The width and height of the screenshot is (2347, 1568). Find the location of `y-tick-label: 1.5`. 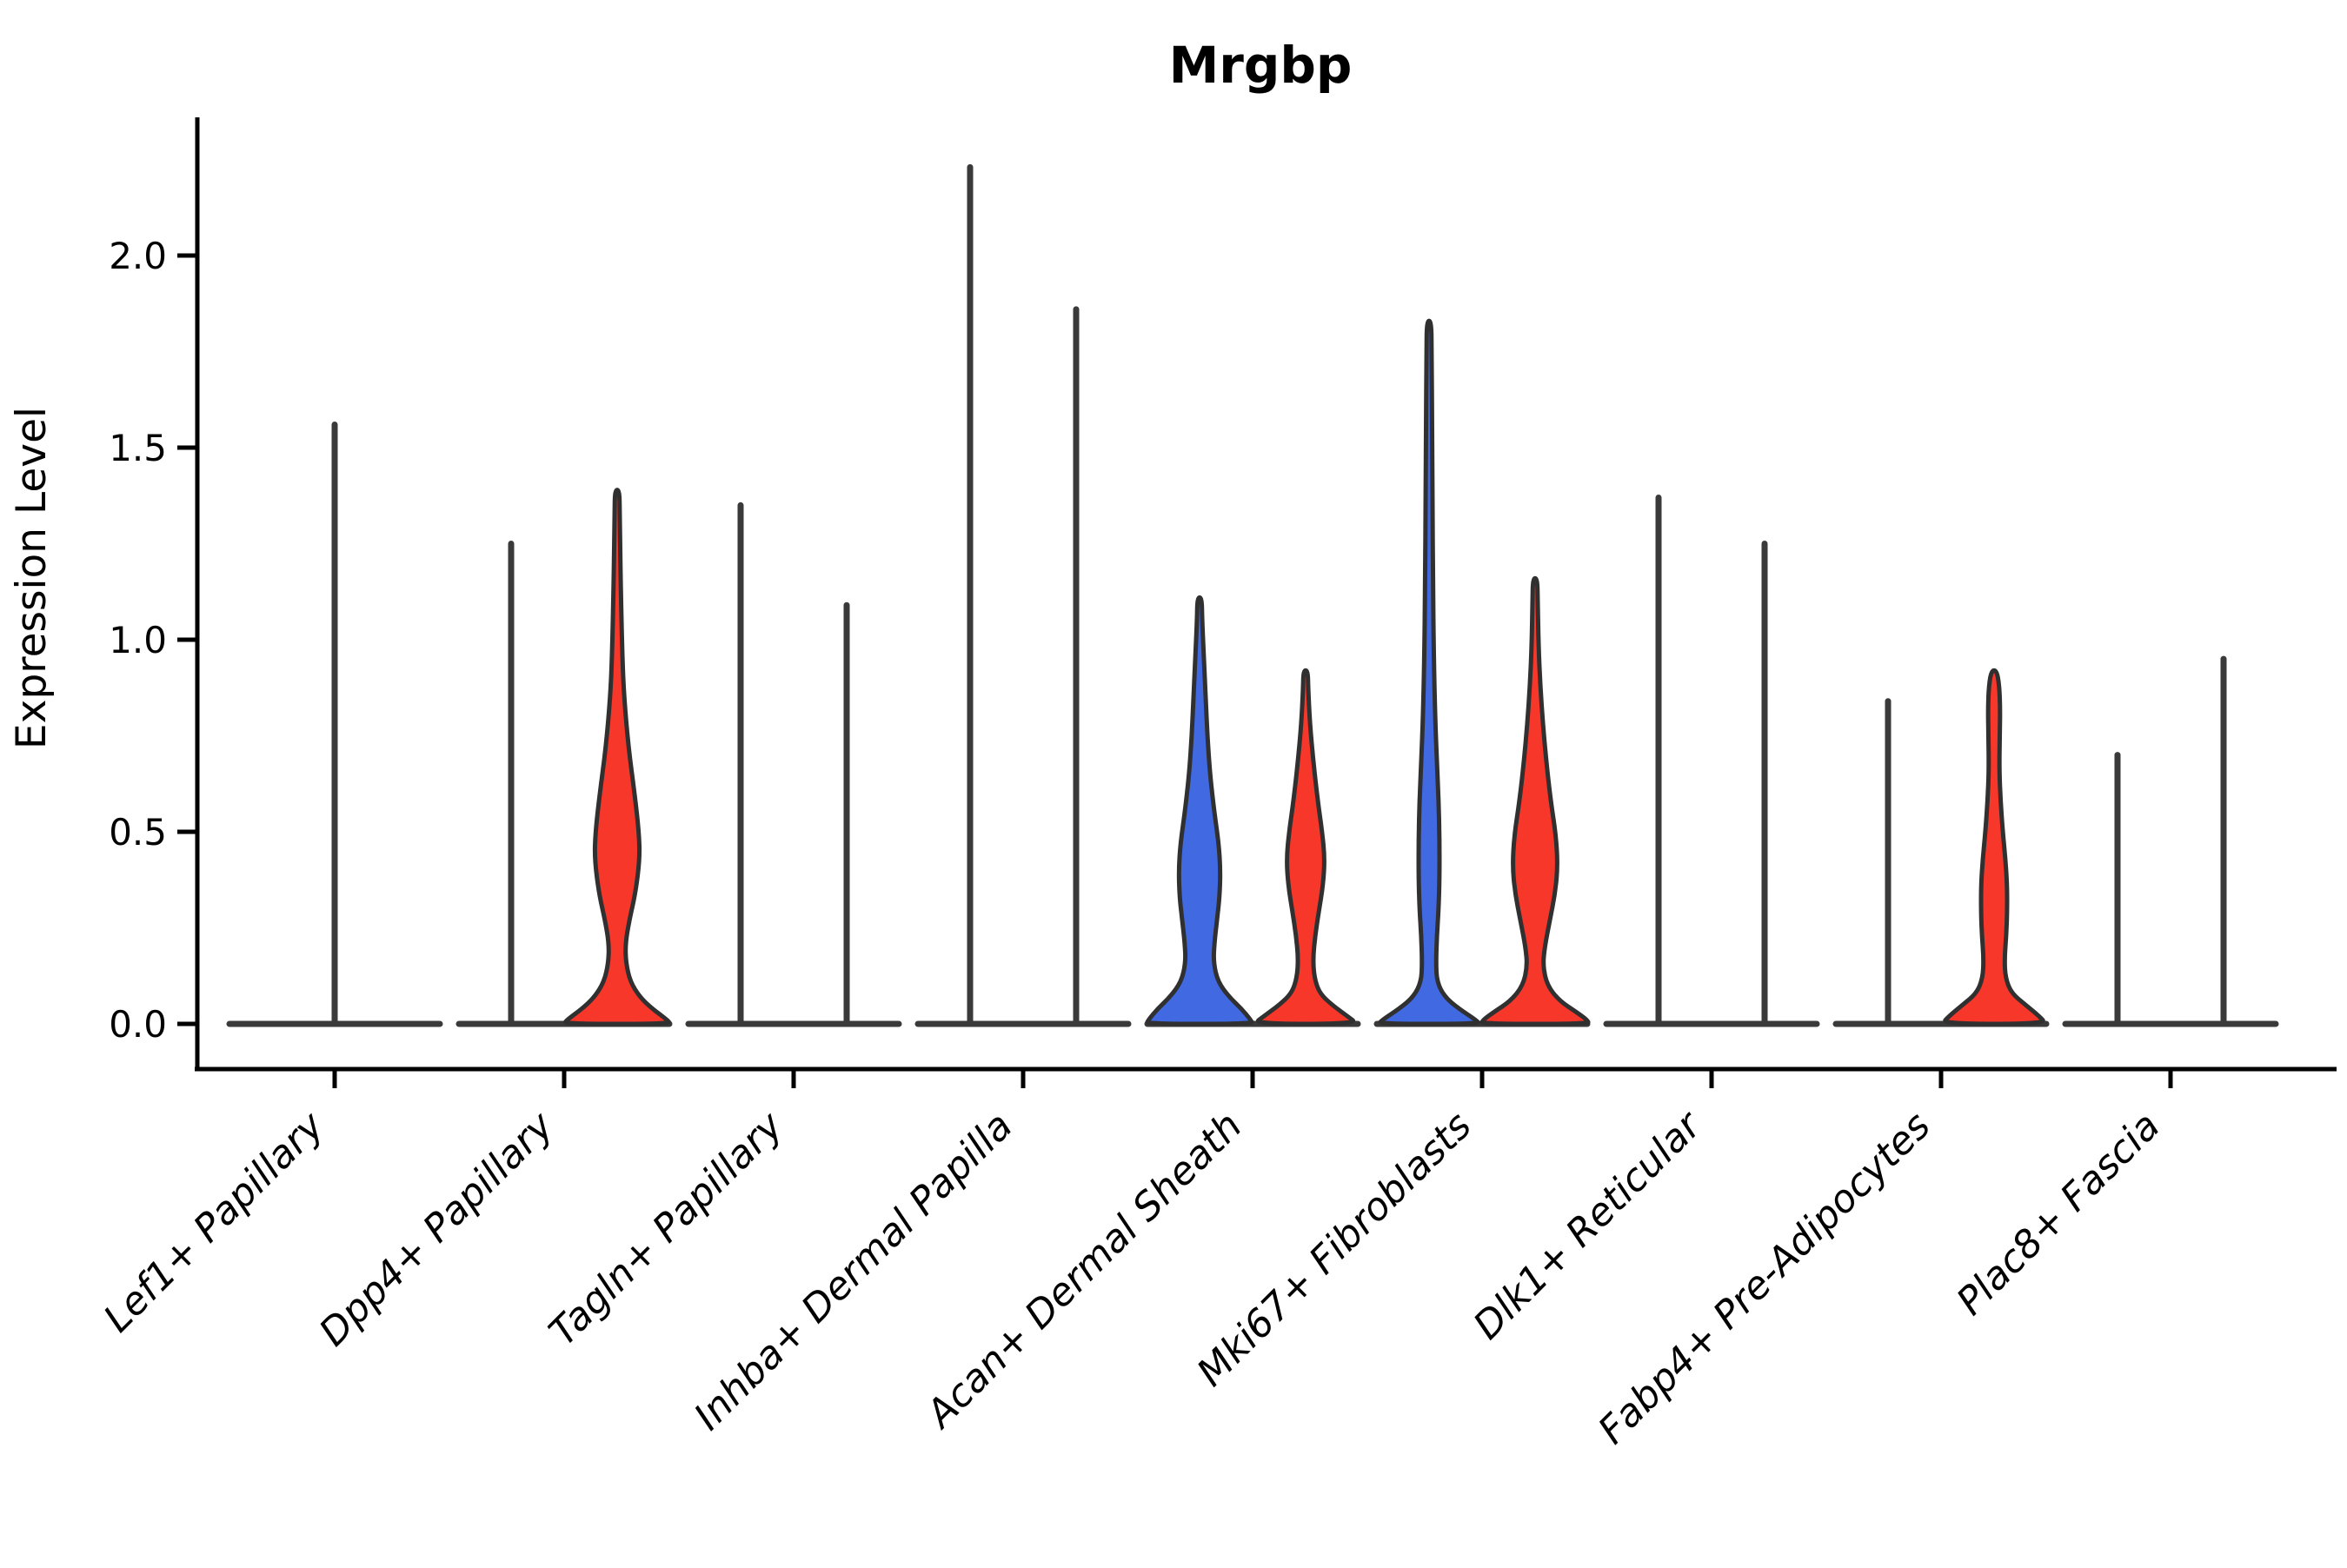

y-tick-label: 1.5 is located at coordinates (138, 448).